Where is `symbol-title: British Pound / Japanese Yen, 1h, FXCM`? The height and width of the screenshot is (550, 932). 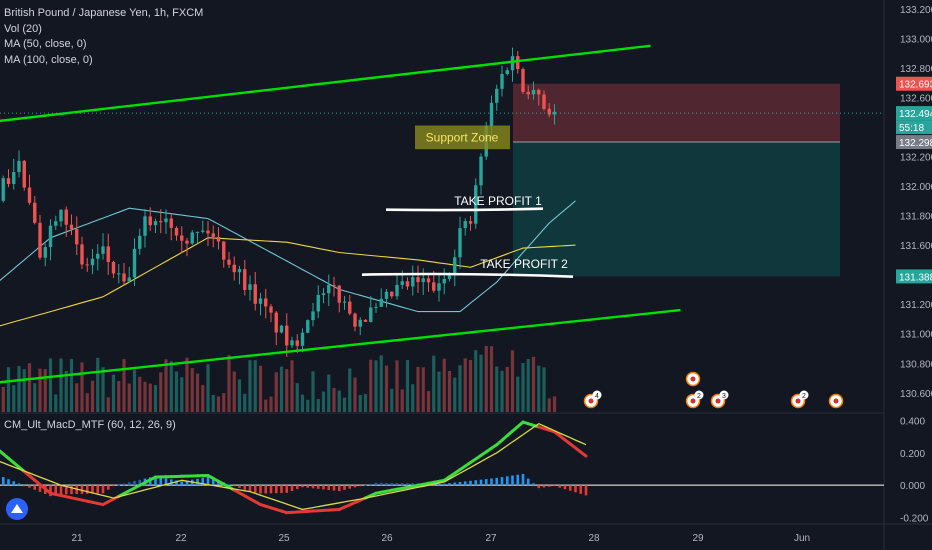
symbol-title: British Pound / Japanese Yen, 1h, FXCM is located at coordinates (104, 13).